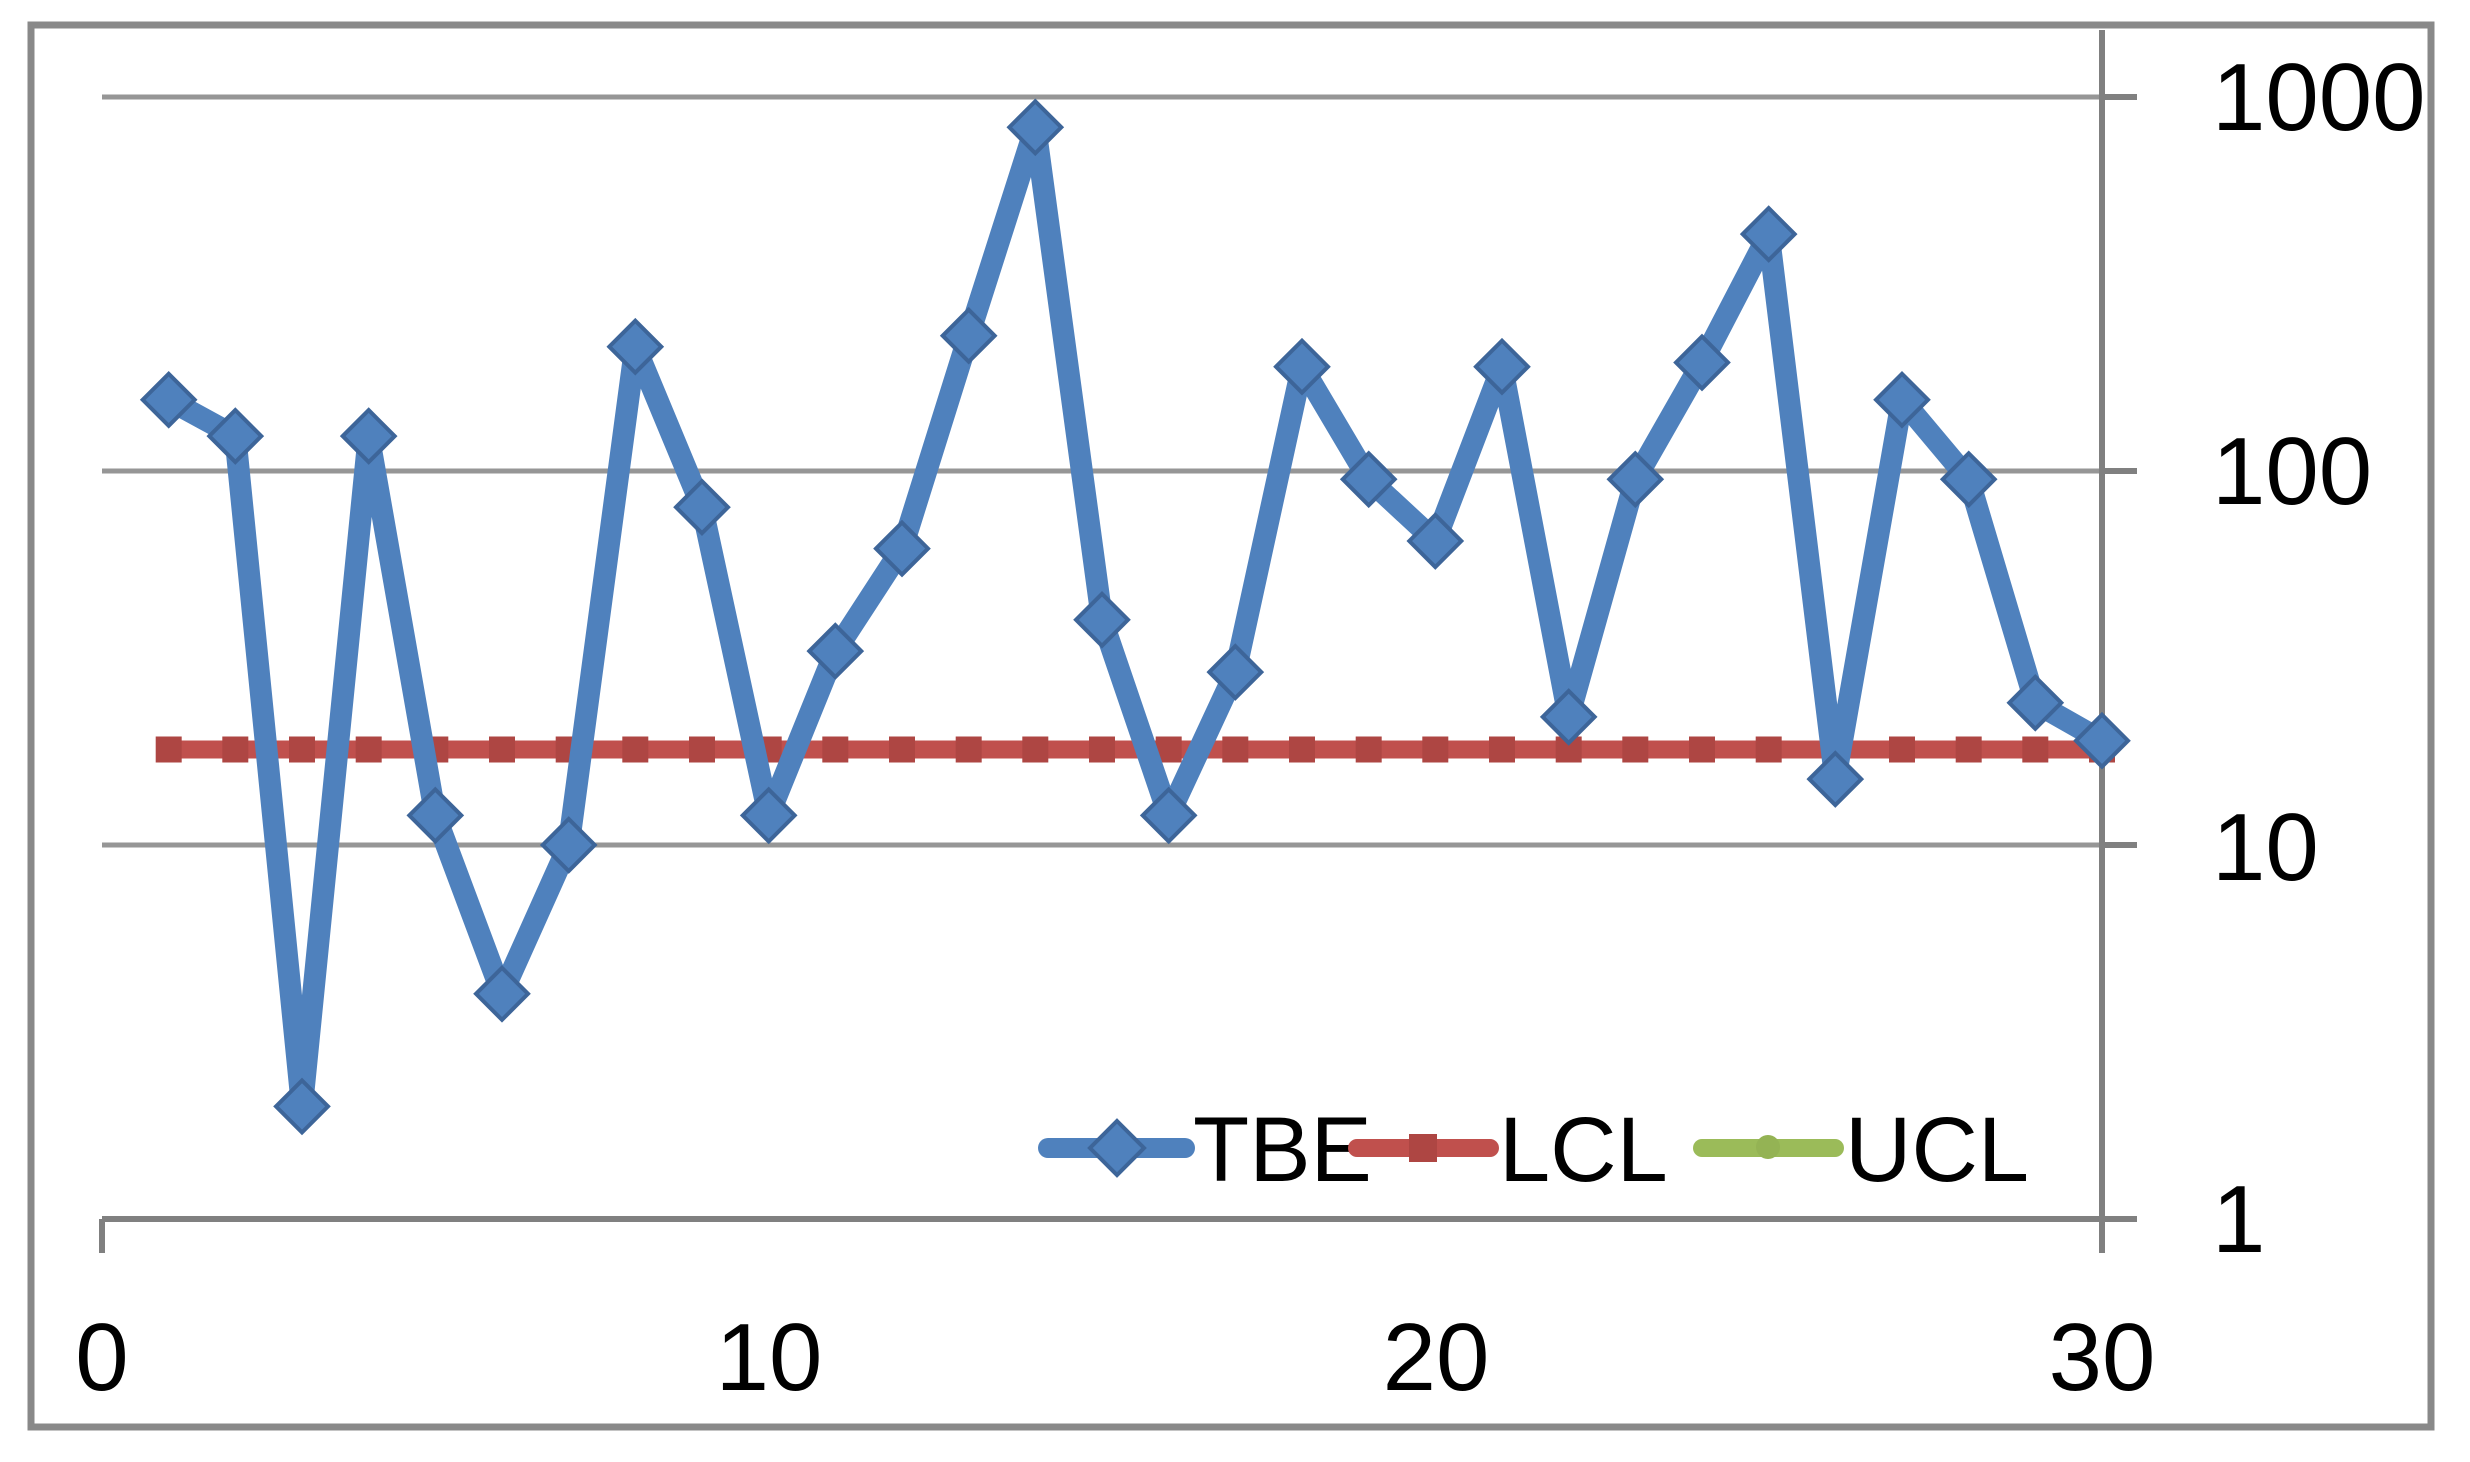 This screenshot has height=1462, width=2470. Describe the element at coordinates (1117, 1148) in the screenshot. I see `tbe-legend-diamond-icon` at that location.